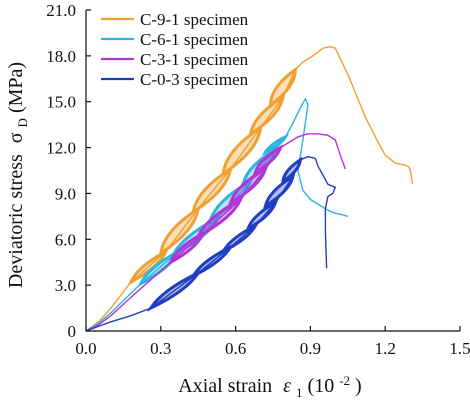 The width and height of the screenshot is (470, 406). Describe the element at coordinates (85, 348) in the screenshot. I see `x-tick-label: 0.0` at that location.